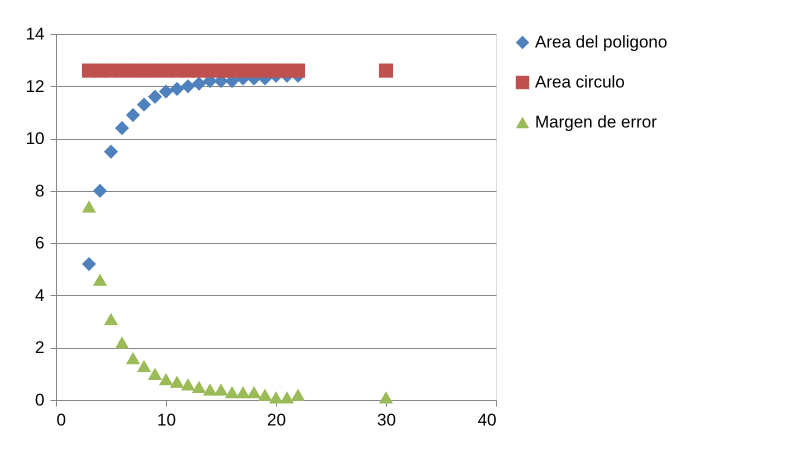 The height and width of the screenshot is (468, 794). What do you see at coordinates (276, 420) in the screenshot?
I see `x-tick-label: 20` at bounding box center [276, 420].